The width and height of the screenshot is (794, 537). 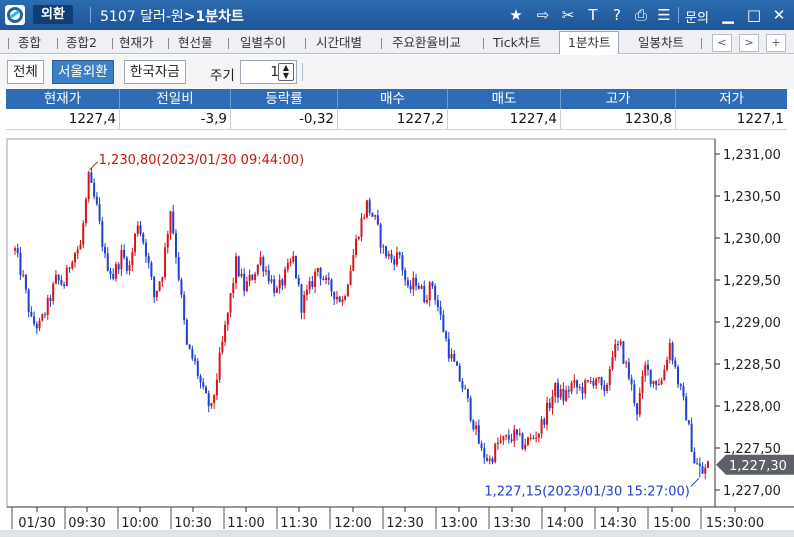 What do you see at coordinates (728, 15) in the screenshot?
I see `minimize-icon: ▁` at bounding box center [728, 15].